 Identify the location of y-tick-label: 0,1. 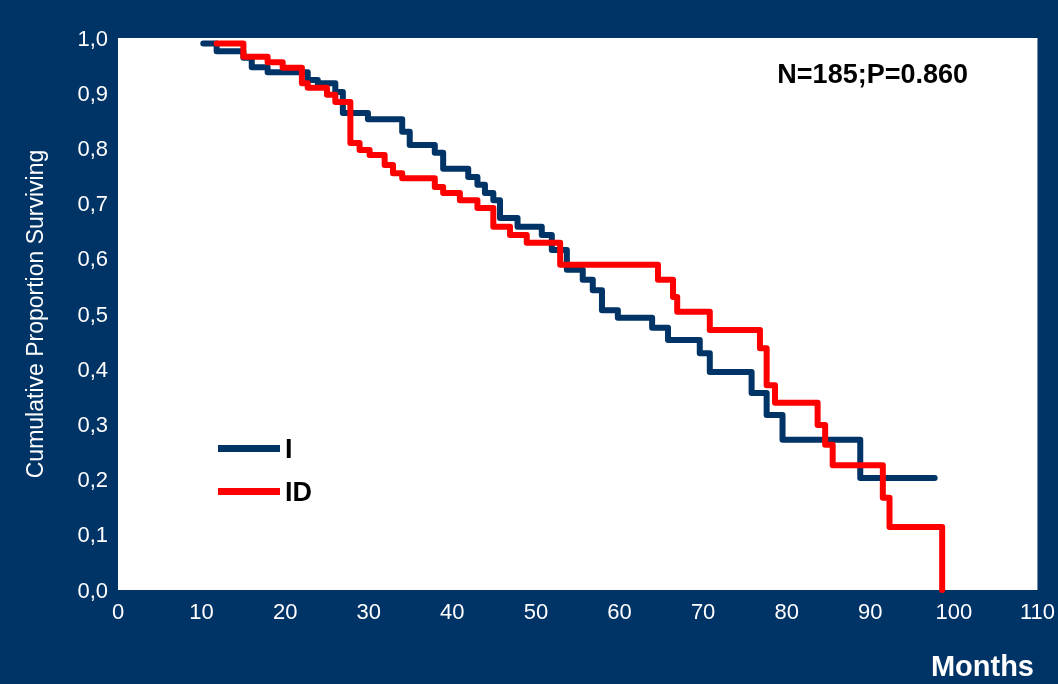
(92, 535).